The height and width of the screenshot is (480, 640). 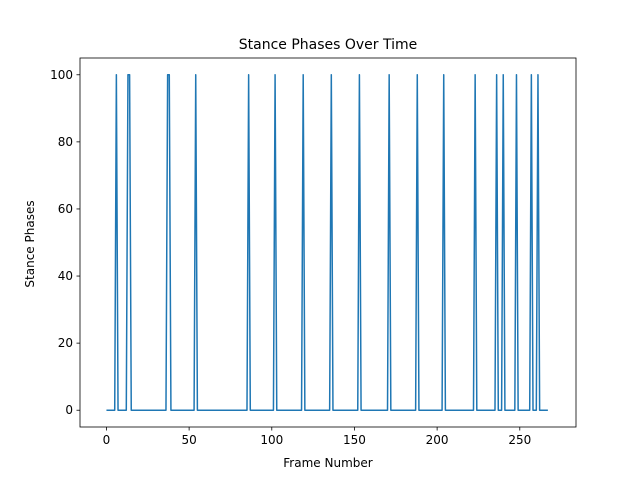 I want to click on y-tick-label: 60, so click(x=65, y=209).